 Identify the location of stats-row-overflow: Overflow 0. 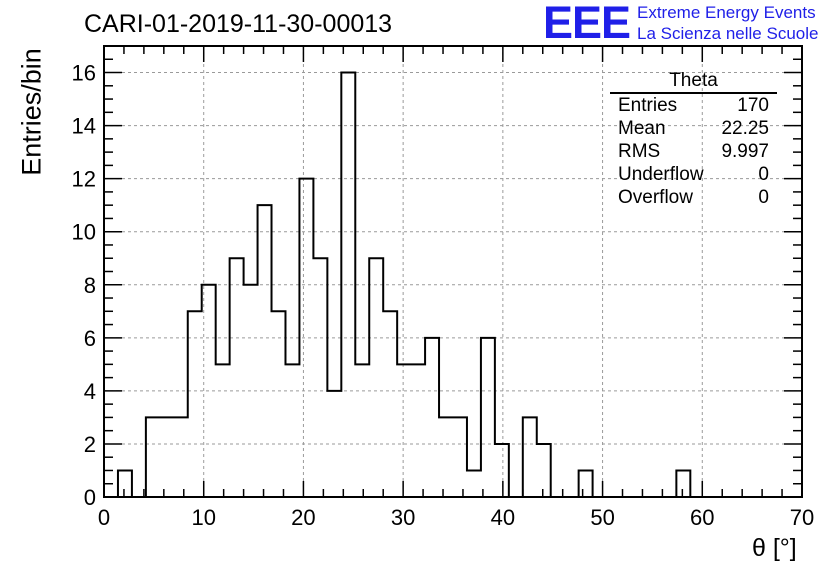
(693, 197).